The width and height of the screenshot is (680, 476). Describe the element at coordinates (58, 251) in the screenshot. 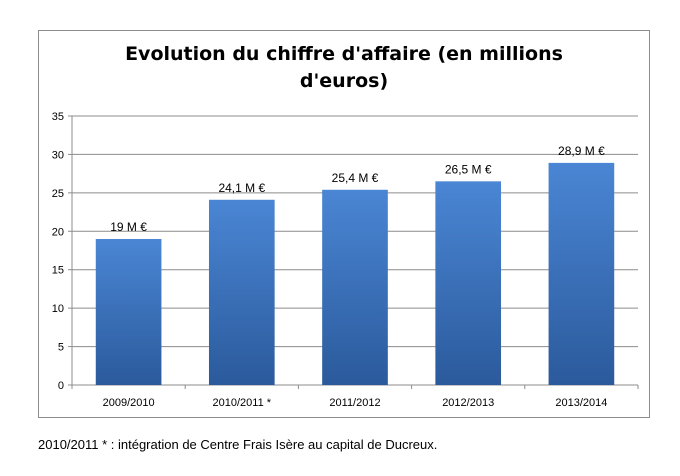

I see `y-axis-ticks: 0 5 10 15 20 25 30 35` at that location.